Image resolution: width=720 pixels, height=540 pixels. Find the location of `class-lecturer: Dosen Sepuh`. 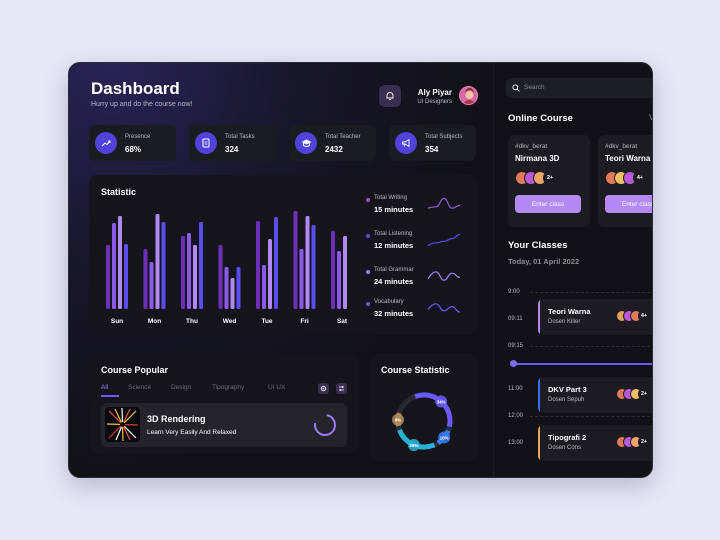

class-lecturer: Dosen Sepuh is located at coordinates (566, 400).